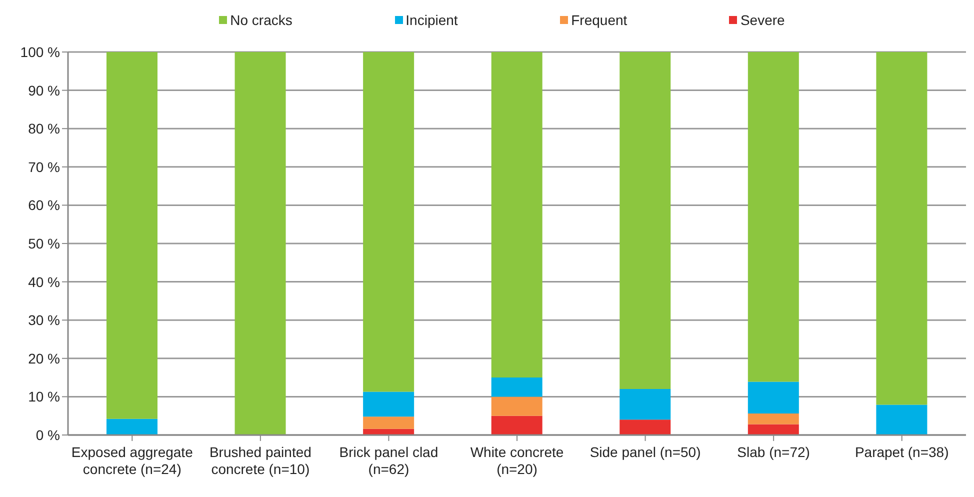 The height and width of the screenshot is (497, 974). I want to click on y-tick-label: 10 %, so click(44, 396).